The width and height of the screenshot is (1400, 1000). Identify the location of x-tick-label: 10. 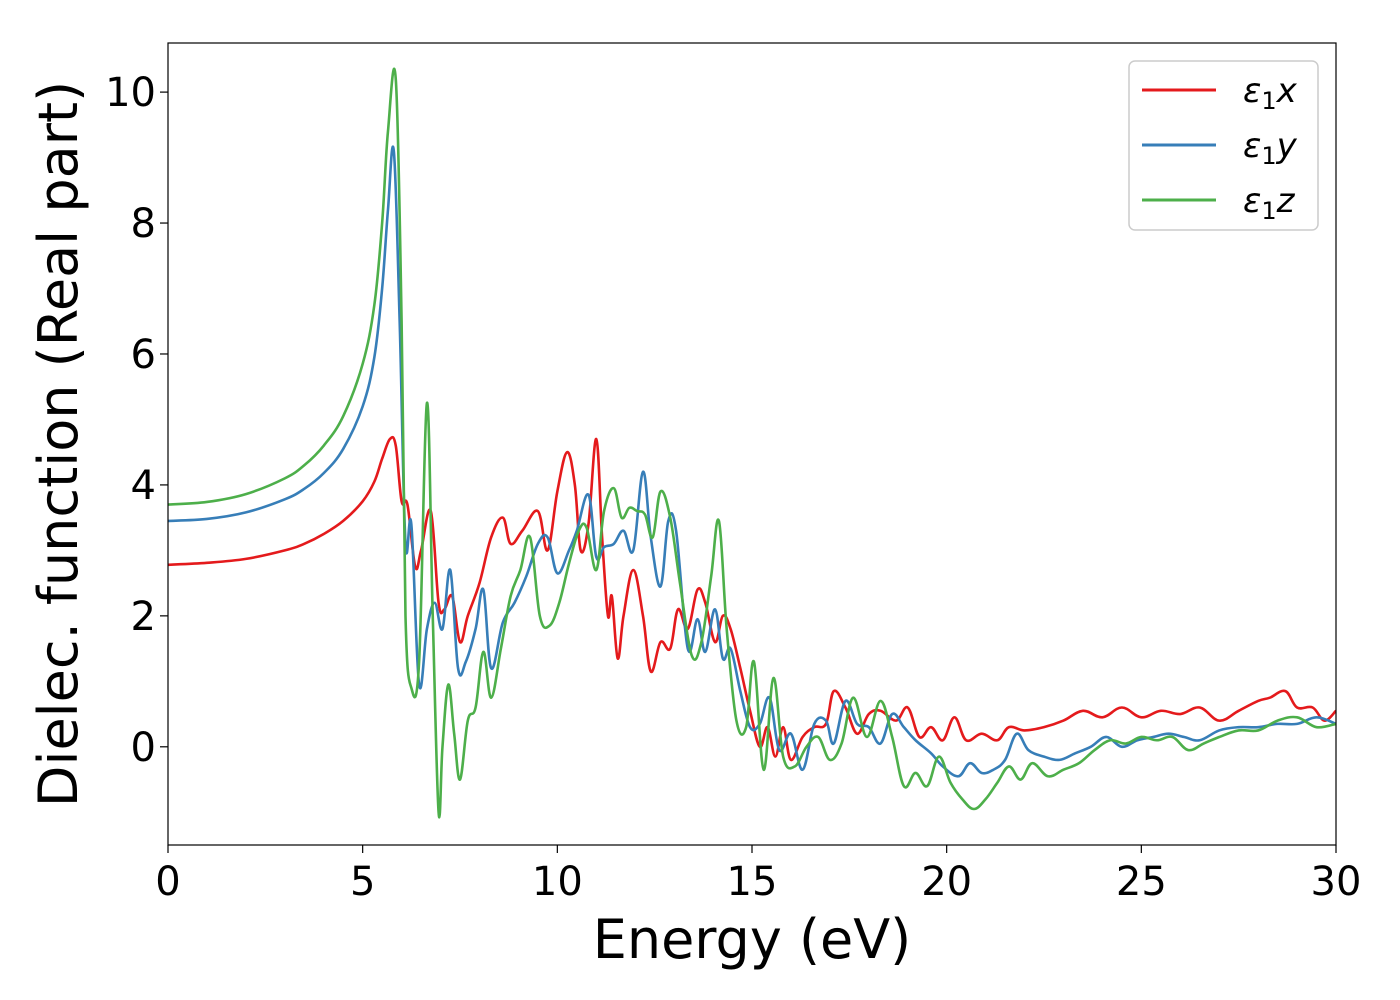
(557, 882).